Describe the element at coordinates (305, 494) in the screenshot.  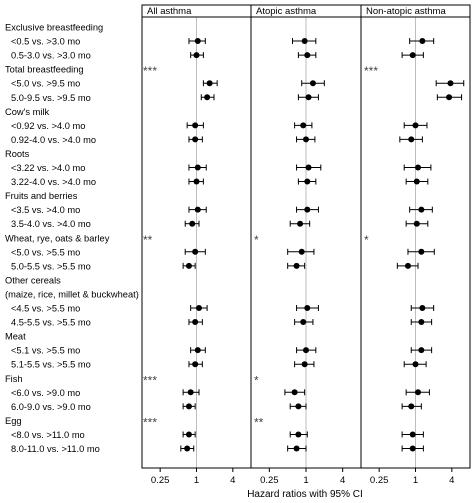
I see `x-axis-title: Hazard ratios with 95% CI` at that location.